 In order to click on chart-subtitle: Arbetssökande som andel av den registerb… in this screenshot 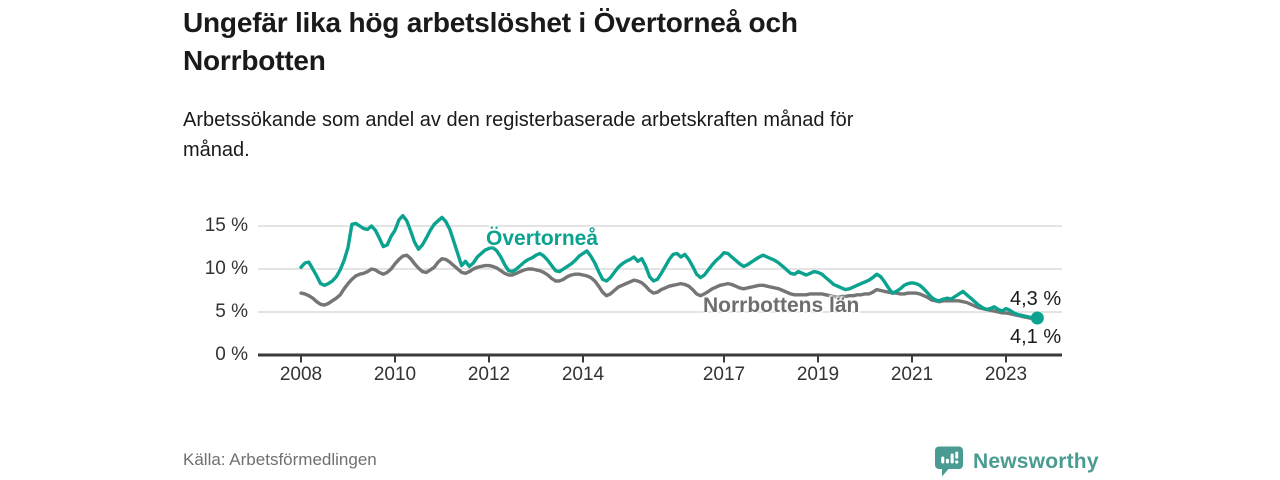, I will do `click(618, 135)`.